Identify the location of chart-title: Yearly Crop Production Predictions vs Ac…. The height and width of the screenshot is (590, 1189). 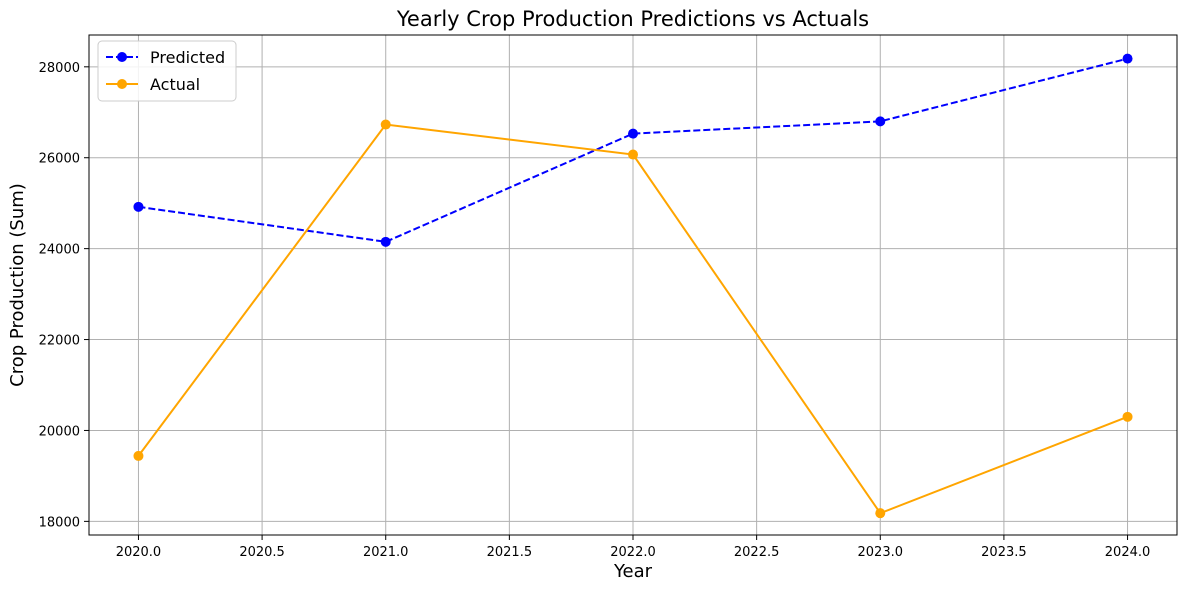
(632, 19).